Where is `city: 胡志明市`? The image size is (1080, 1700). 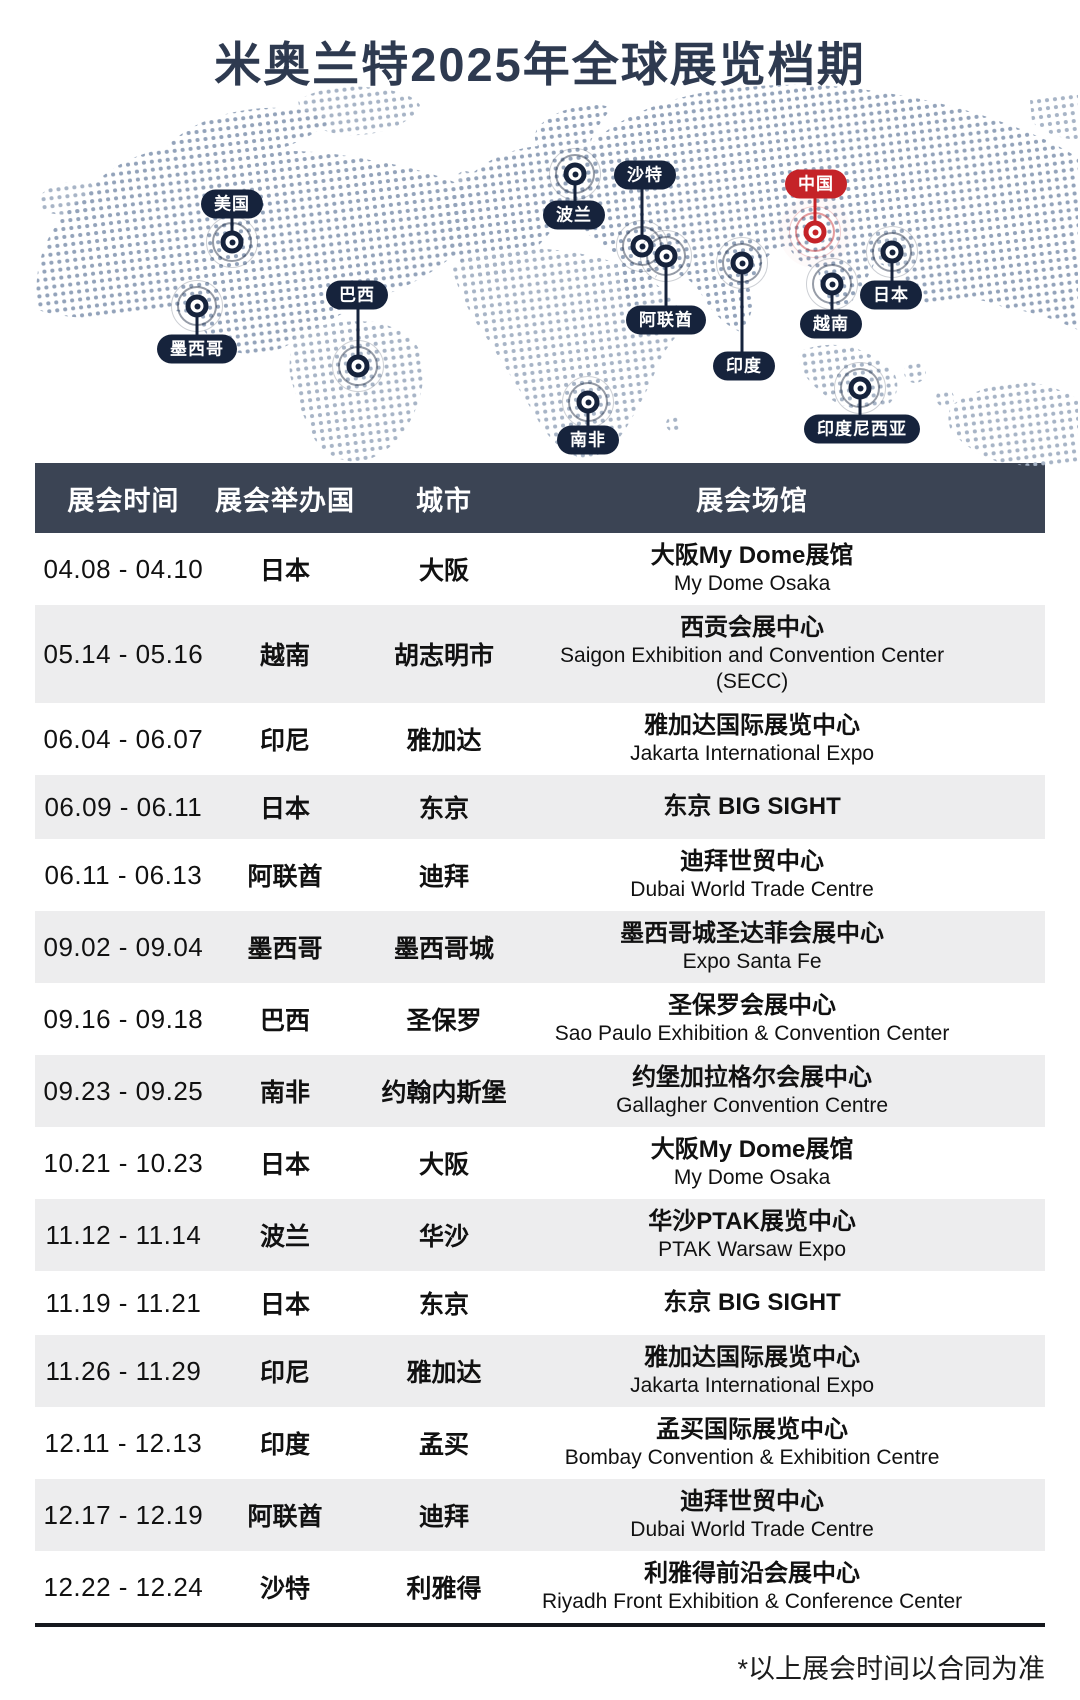 city: 胡志明市 is located at coordinates (444, 656).